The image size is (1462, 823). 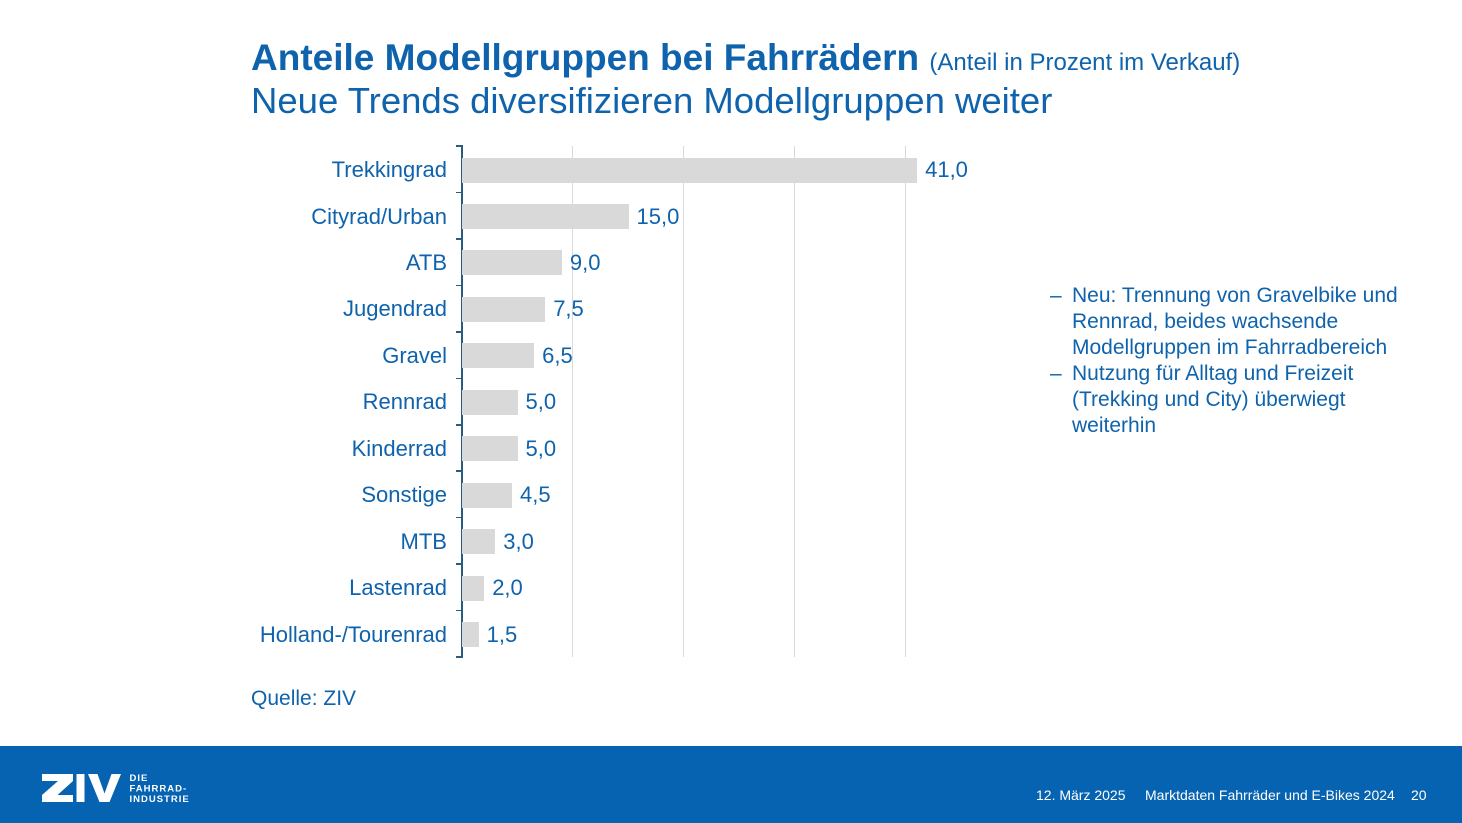 What do you see at coordinates (139, 778) in the screenshot?
I see `svg-text: DIE` at bounding box center [139, 778].